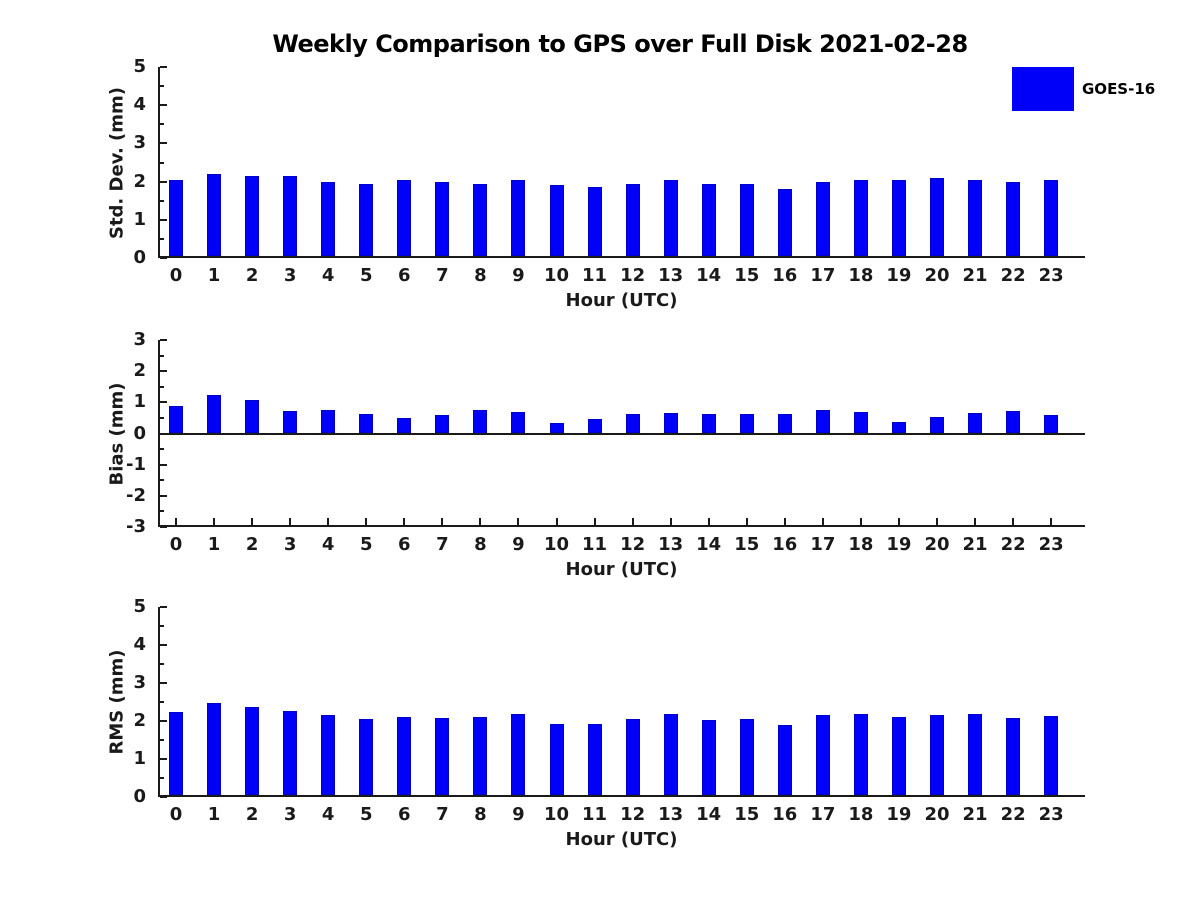 The width and height of the screenshot is (1200, 900). Describe the element at coordinates (159, 702) in the screenshot. I see `y-axis-spine` at that location.